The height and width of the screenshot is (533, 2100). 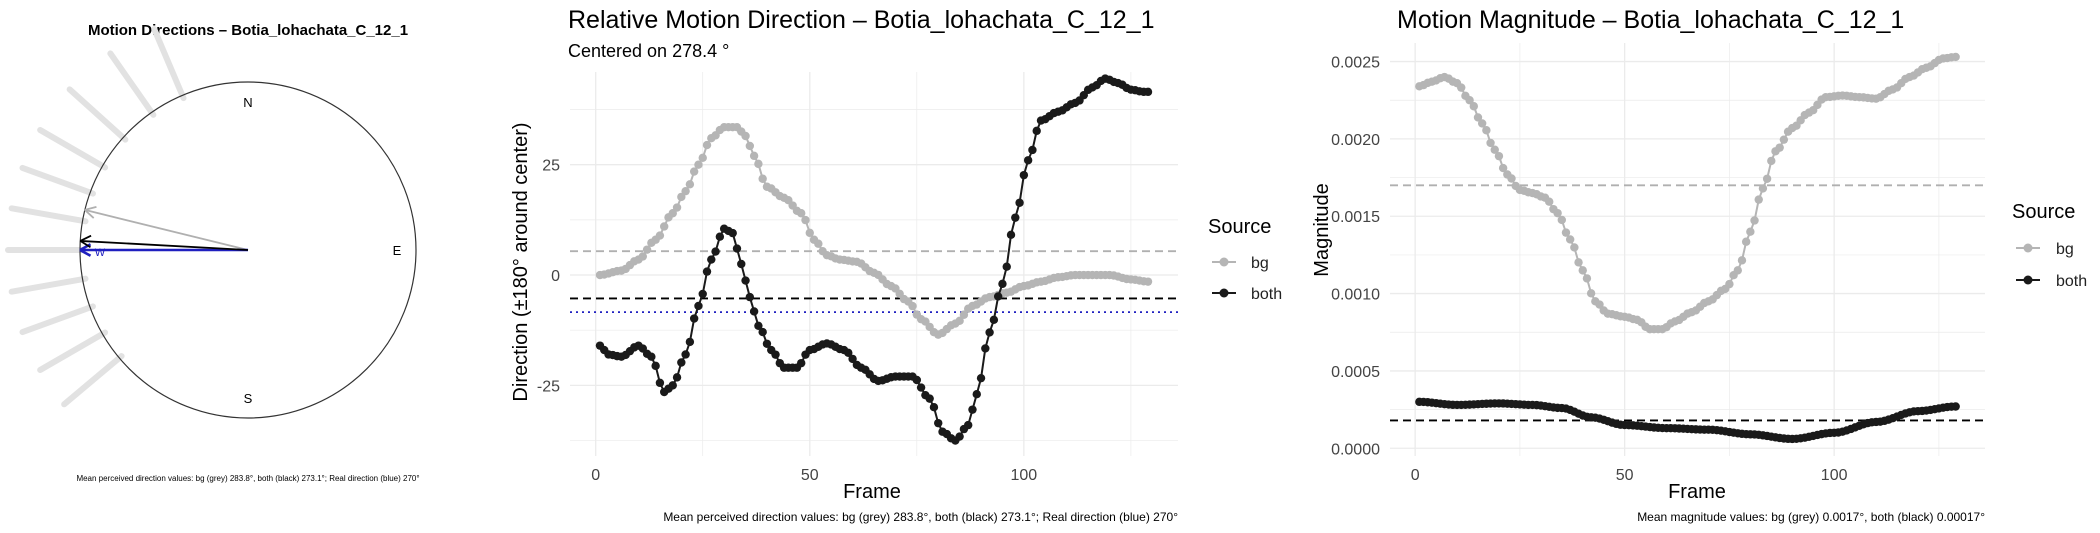 What do you see at coordinates (1355, 449) in the screenshot?
I see `y-tick-label: 0.0000` at bounding box center [1355, 449].